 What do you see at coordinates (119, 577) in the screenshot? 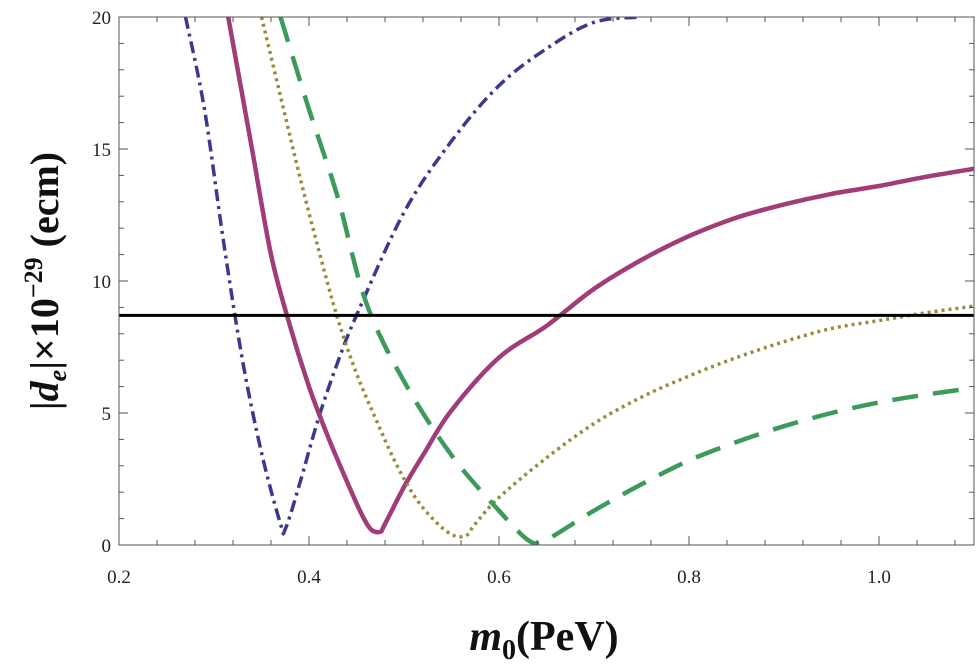
I see `x-tick-label: 0.2` at bounding box center [119, 577].